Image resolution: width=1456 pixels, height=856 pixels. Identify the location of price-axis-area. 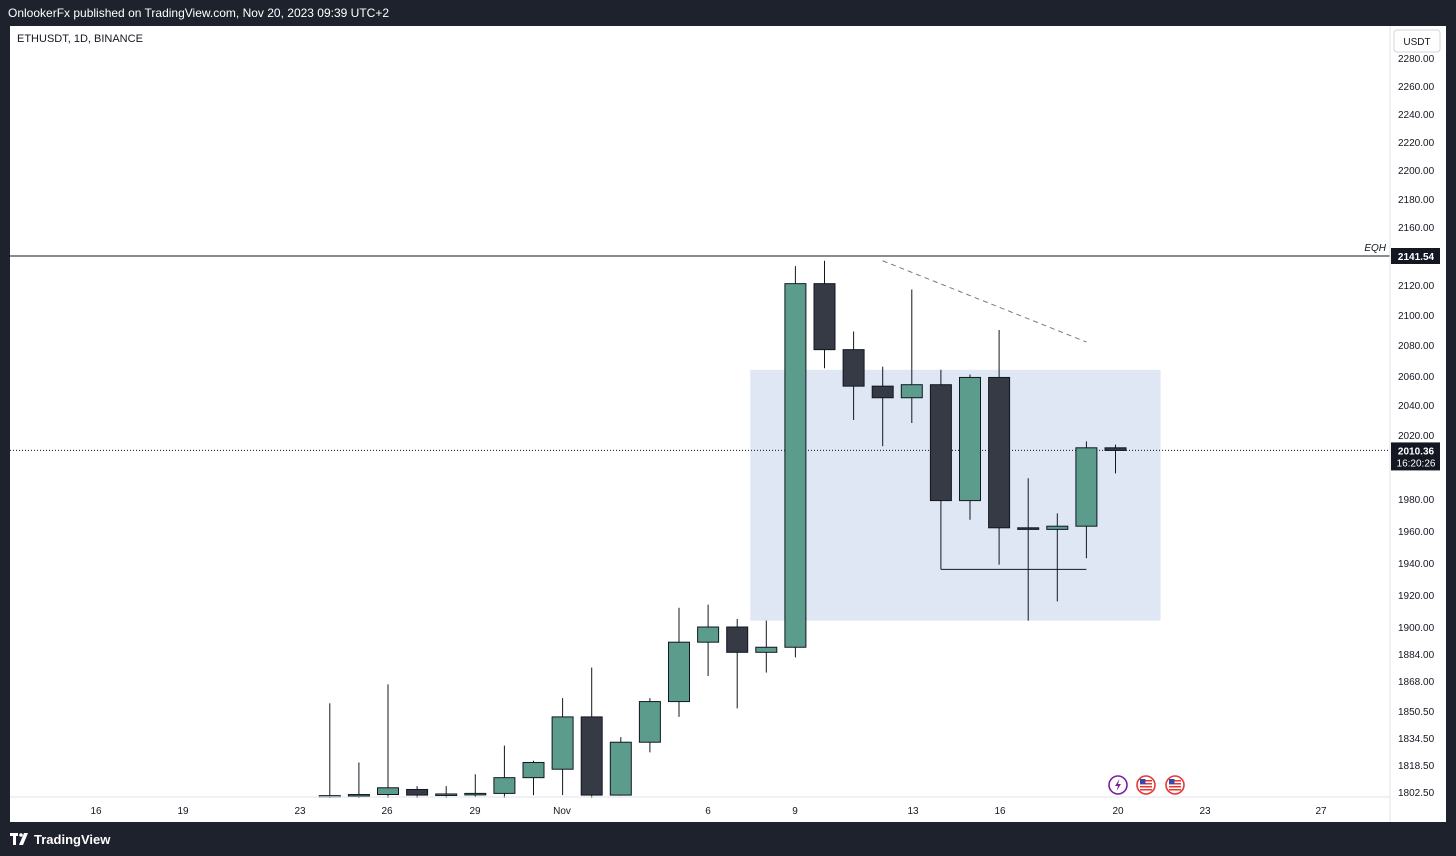
(1418, 439).